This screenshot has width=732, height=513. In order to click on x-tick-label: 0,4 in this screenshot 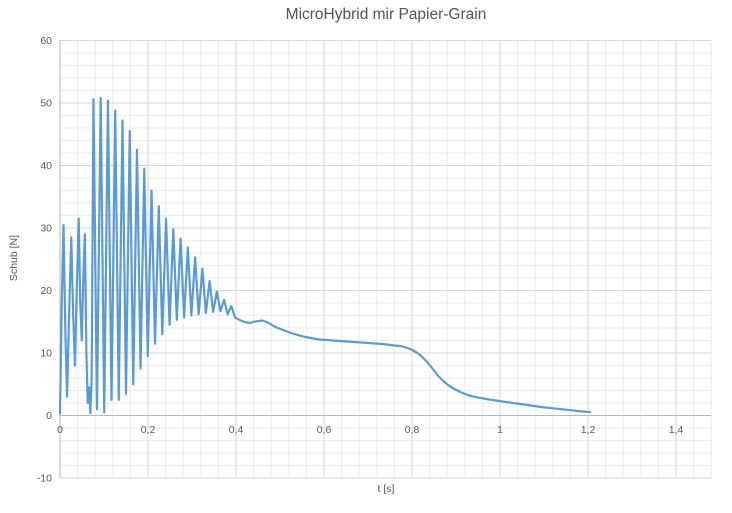, I will do `click(236, 430)`.